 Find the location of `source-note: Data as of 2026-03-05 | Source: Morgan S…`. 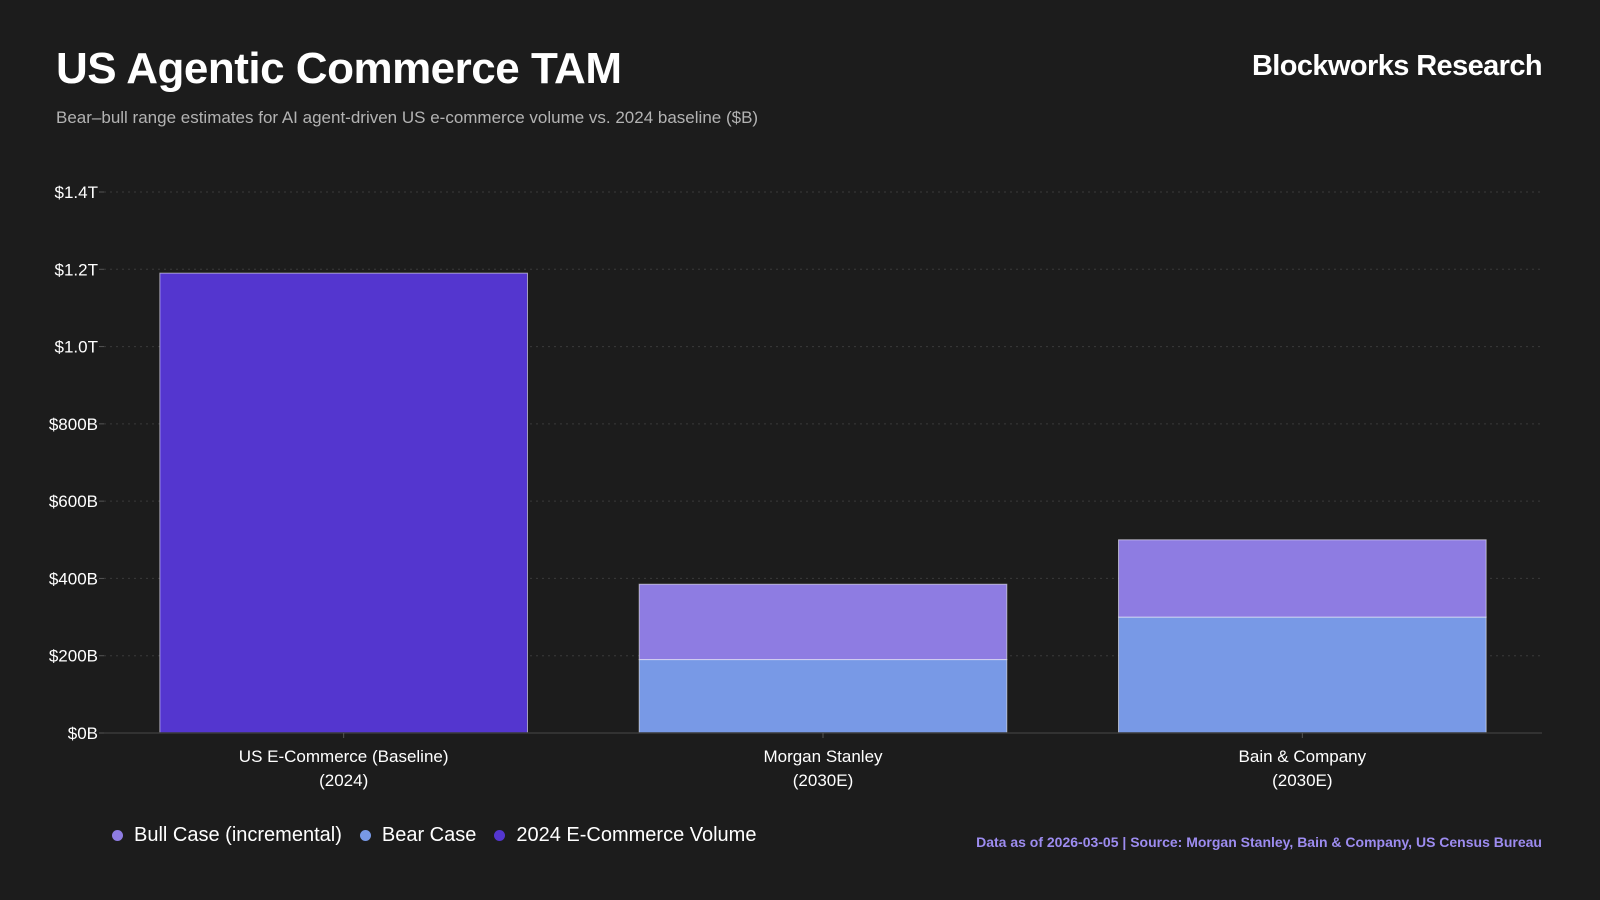

source-note: Data as of 2026-03-05 | Source: Morgan S… is located at coordinates (1259, 842).